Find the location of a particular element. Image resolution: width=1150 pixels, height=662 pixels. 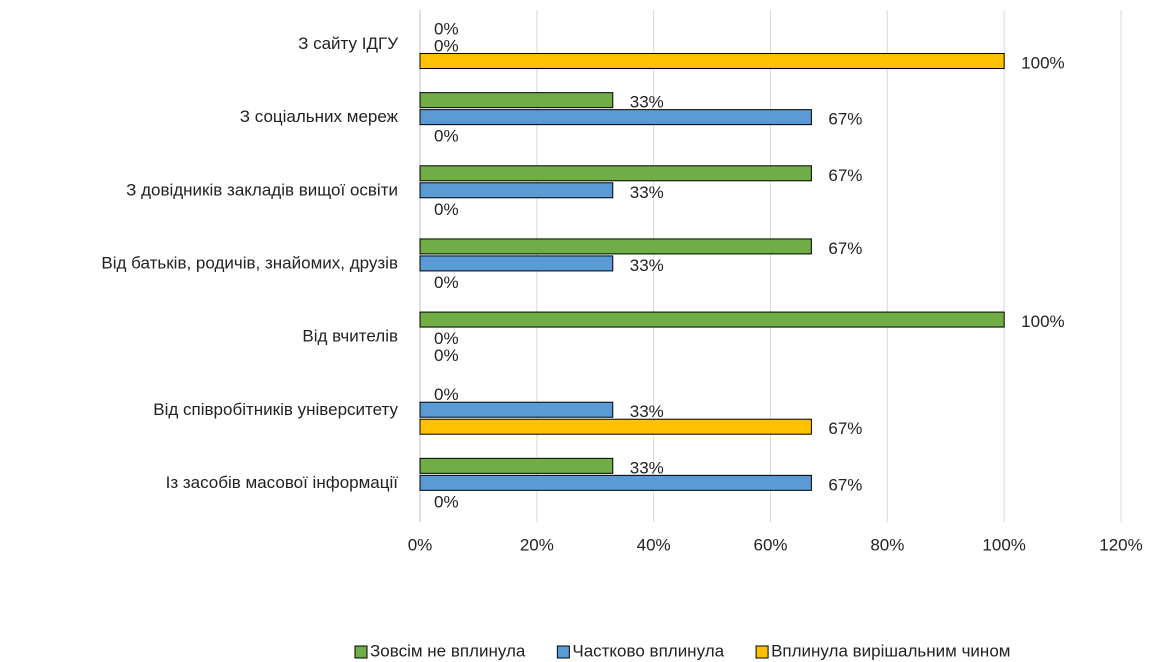

x-tick-label: 20% is located at coordinates (537, 544).